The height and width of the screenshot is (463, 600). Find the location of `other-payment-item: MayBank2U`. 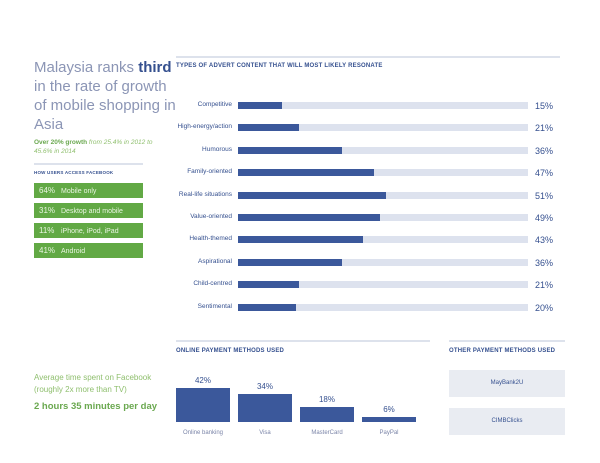

other-payment-item: MayBank2U is located at coordinates (507, 383).